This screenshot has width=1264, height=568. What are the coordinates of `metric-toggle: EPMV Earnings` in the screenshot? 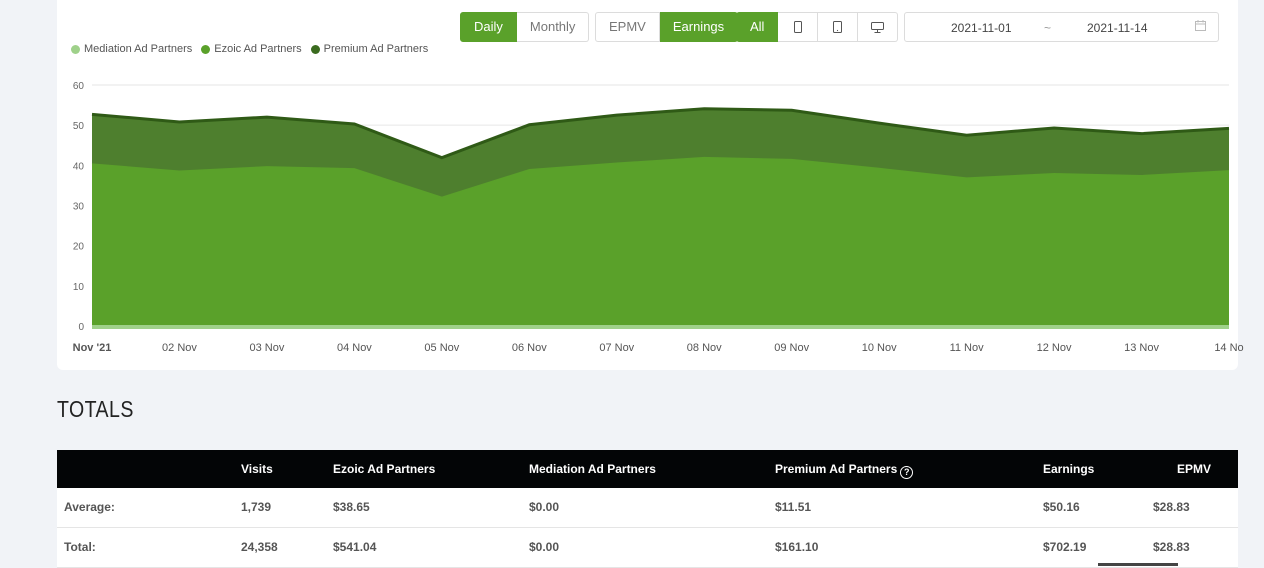 It's located at (667, 27).